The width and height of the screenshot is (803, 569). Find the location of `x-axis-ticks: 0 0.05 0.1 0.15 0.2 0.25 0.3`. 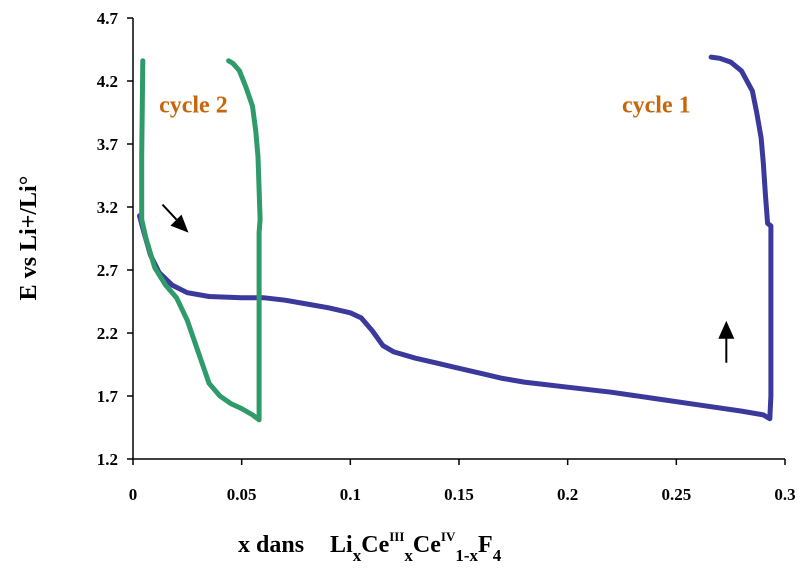

x-axis-ticks: 0 0.05 0.1 0.15 0.2 0.25 0.3 is located at coordinates (462, 481).